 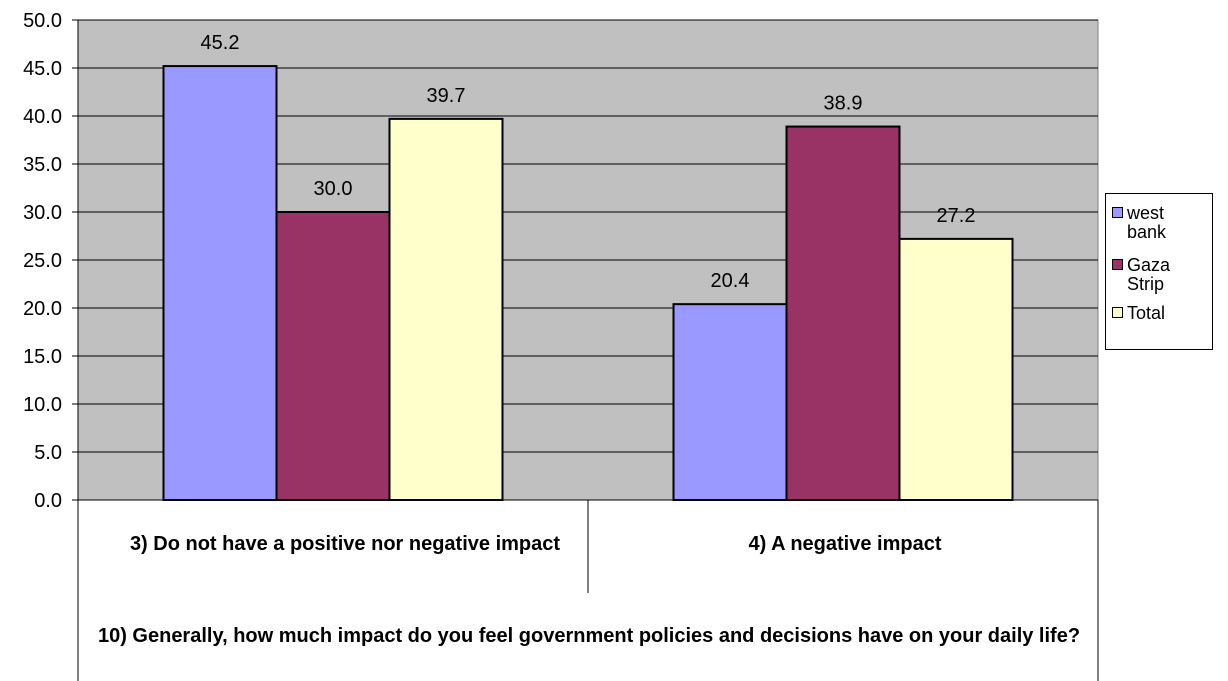 What do you see at coordinates (42, 21) in the screenshot?
I see `y-tick-label: 50.0` at bounding box center [42, 21].